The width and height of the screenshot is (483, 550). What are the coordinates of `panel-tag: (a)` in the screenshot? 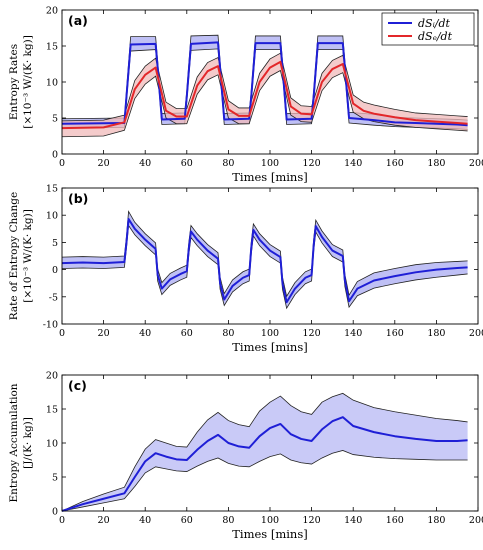 It's located at (78, 20).